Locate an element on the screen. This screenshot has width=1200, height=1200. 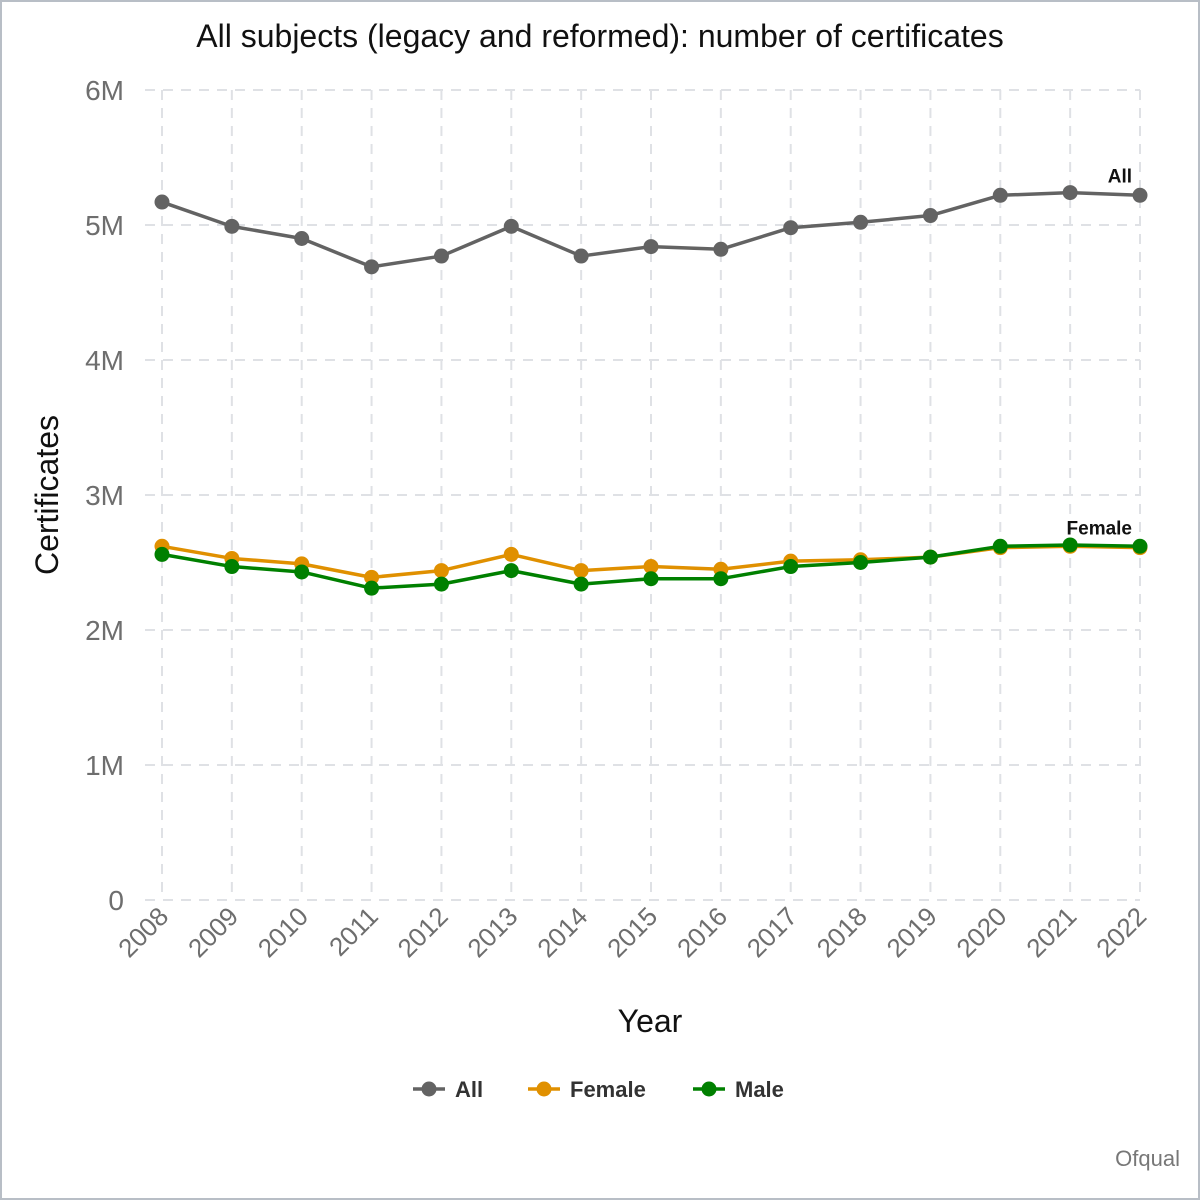
x-tick-label: 2011 is located at coordinates (353, 931).